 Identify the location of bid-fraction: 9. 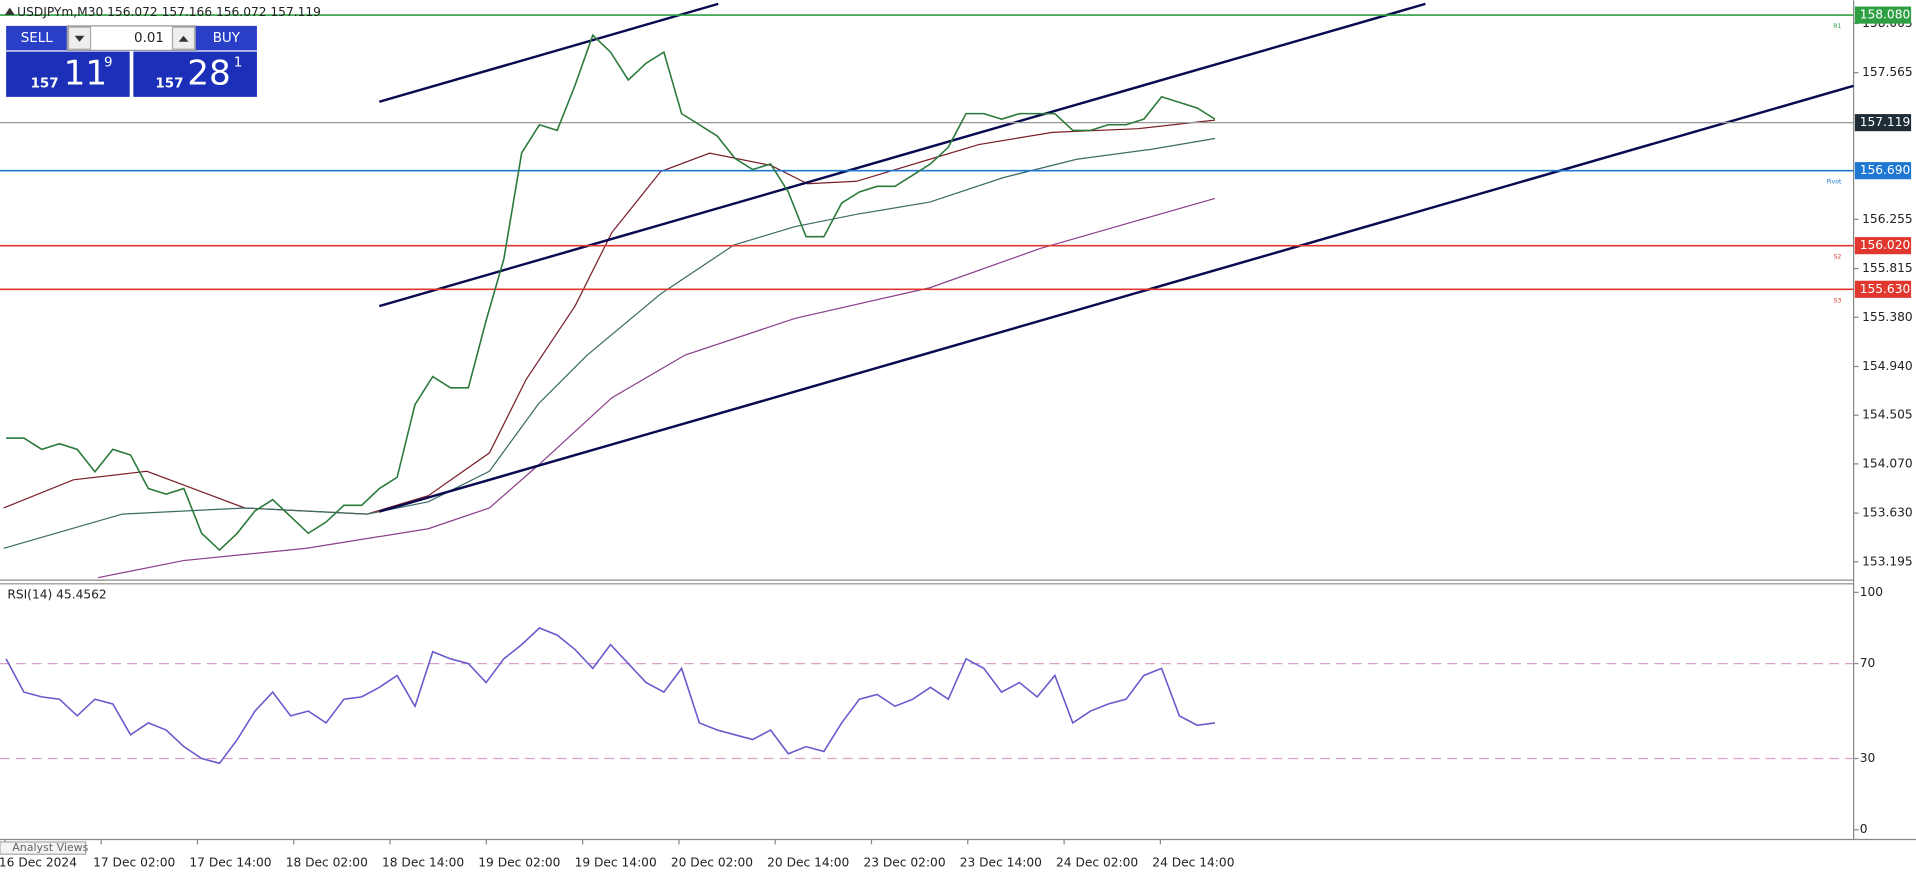
(108, 63).